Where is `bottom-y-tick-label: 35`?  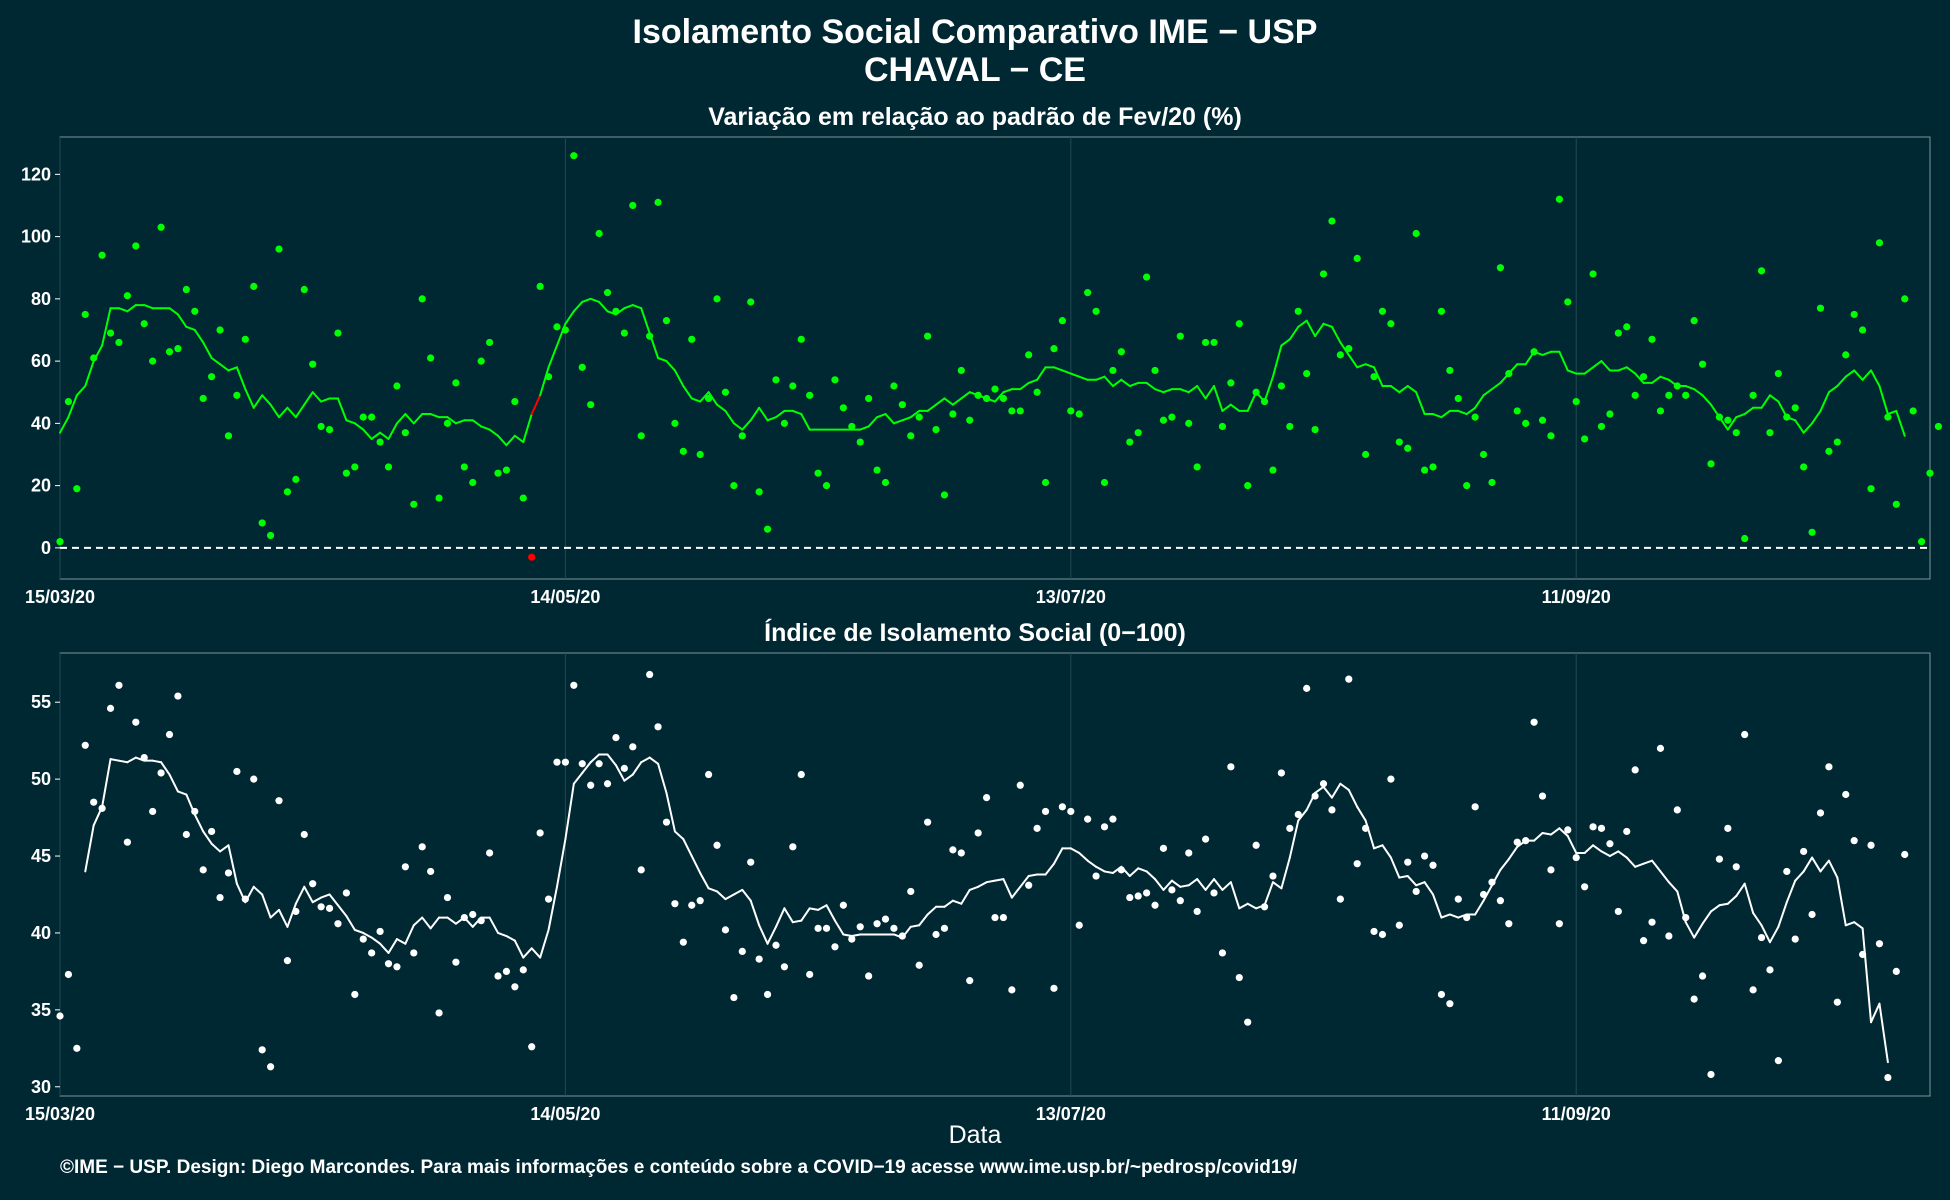
bottom-y-tick-label: 35 is located at coordinates (41, 1010).